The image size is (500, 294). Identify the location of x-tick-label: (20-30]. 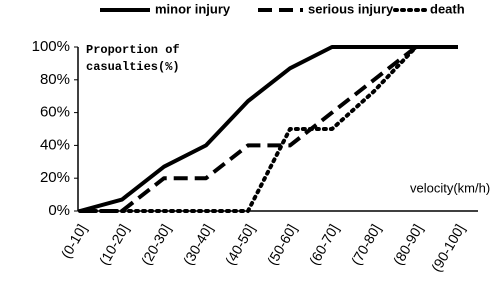
(156, 244).